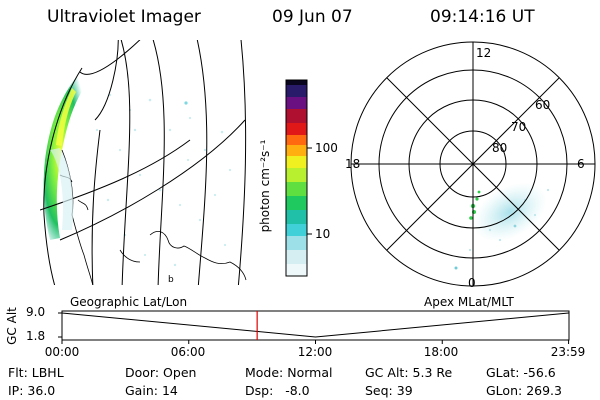 The image size is (600, 400). Describe the element at coordinates (326, 148) in the screenshot. I see `colorbar-tick-100: 100` at that location.